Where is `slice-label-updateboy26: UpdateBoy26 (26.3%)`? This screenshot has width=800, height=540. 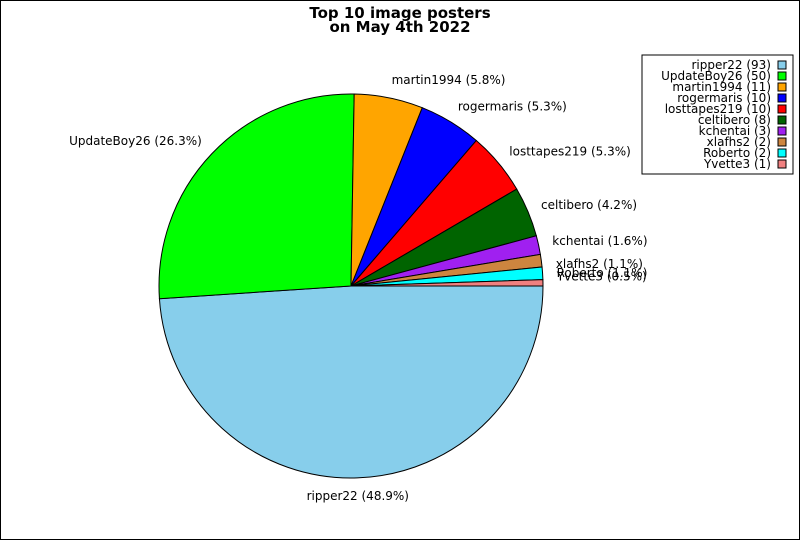
slice-label-updateboy26: UpdateBoy26 (26.3%) is located at coordinates (135, 141).